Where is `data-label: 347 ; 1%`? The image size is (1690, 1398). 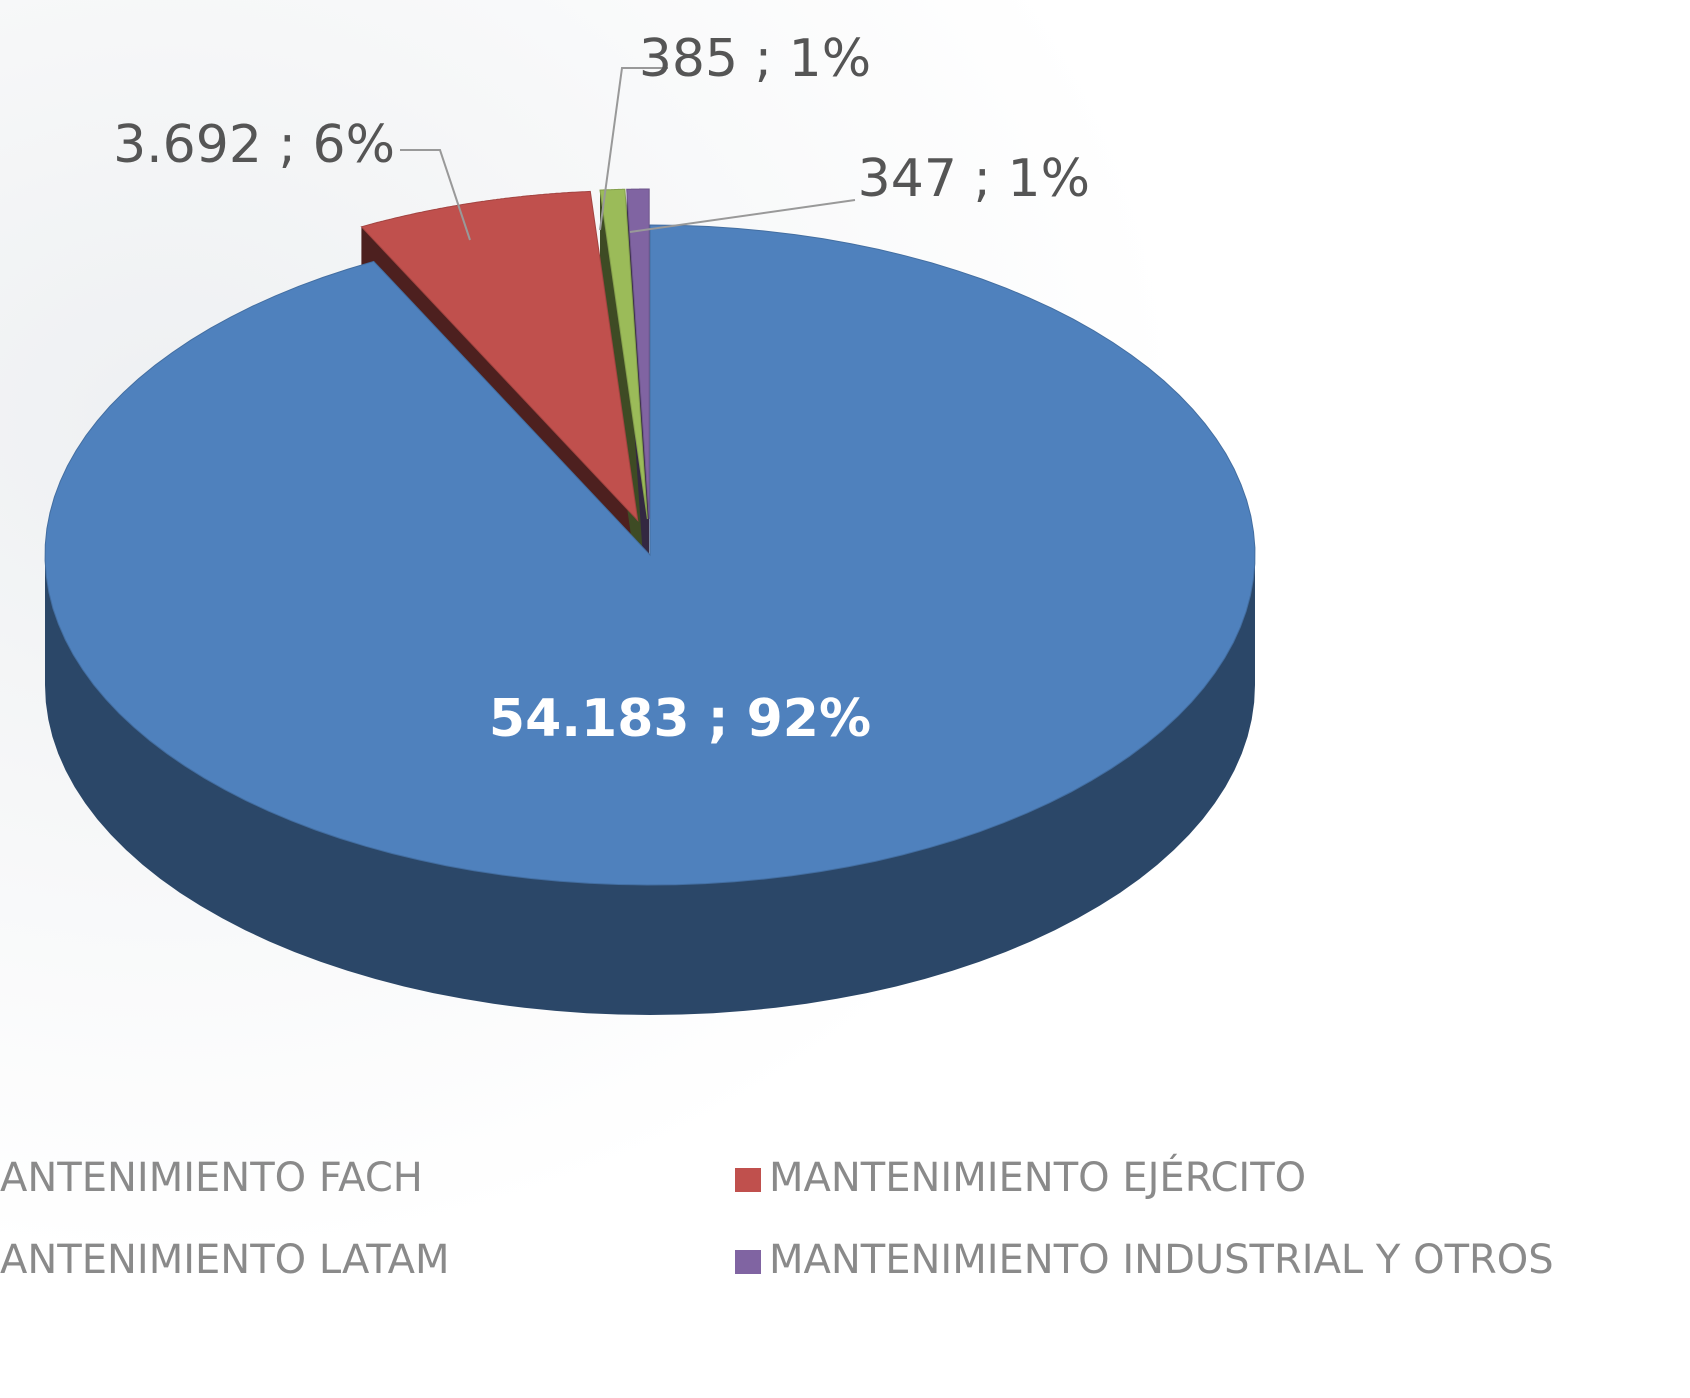 data-label: 347 ; 1% is located at coordinates (974, 179).